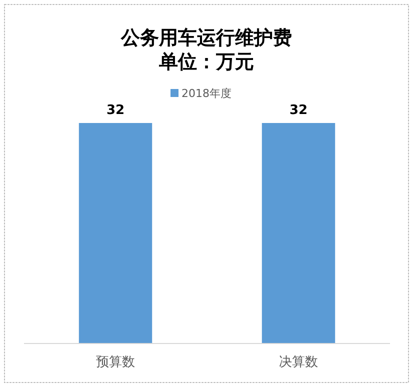 The image size is (413, 387). I want to click on x-tick-label: 预算数, so click(115, 362).